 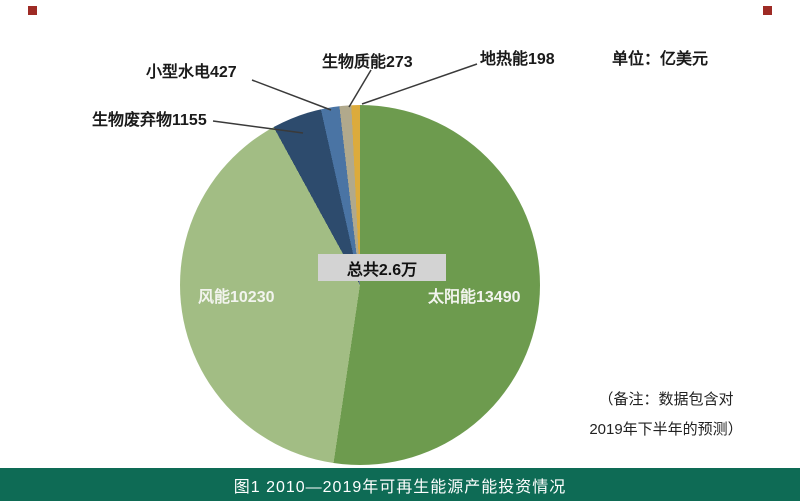 What do you see at coordinates (660, 59) in the screenshot?
I see `unit-label: 单位：亿美元` at bounding box center [660, 59].